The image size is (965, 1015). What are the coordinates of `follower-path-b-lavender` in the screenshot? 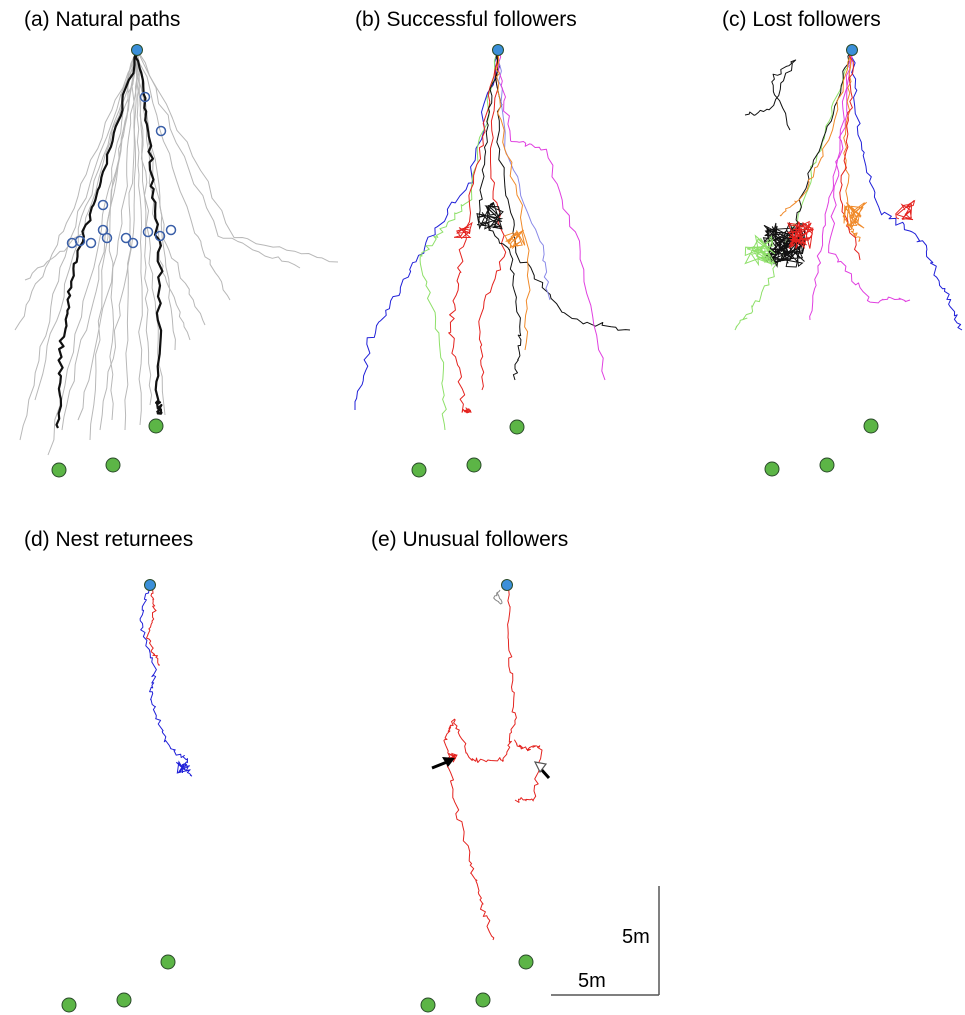 It's located at (524, 175).